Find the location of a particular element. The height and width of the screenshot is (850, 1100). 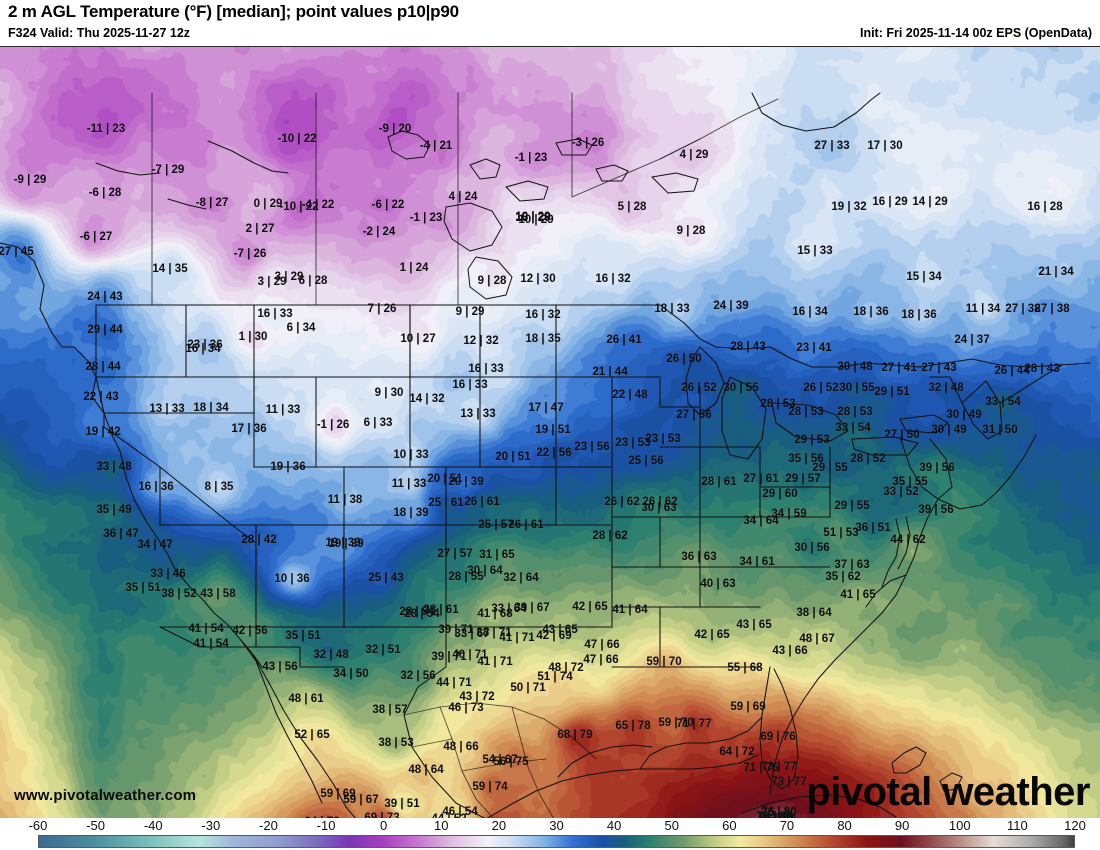

point-value-label: 46 | 54 is located at coordinates (460, 812).